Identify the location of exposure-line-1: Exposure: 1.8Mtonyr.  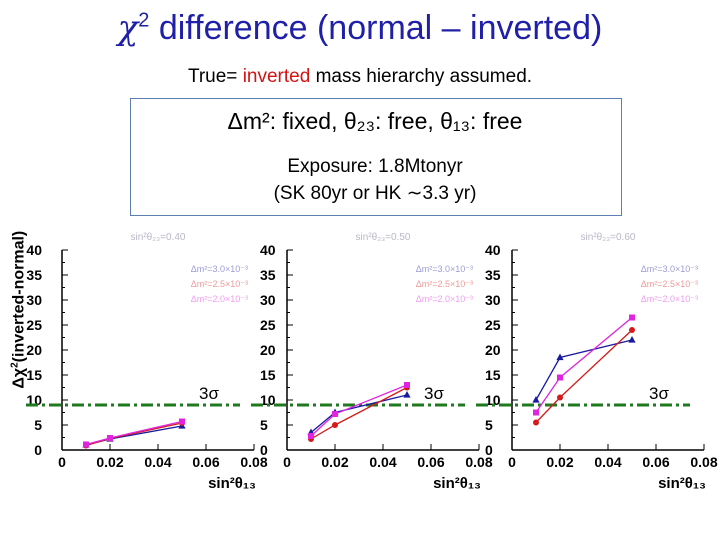
(375, 166).